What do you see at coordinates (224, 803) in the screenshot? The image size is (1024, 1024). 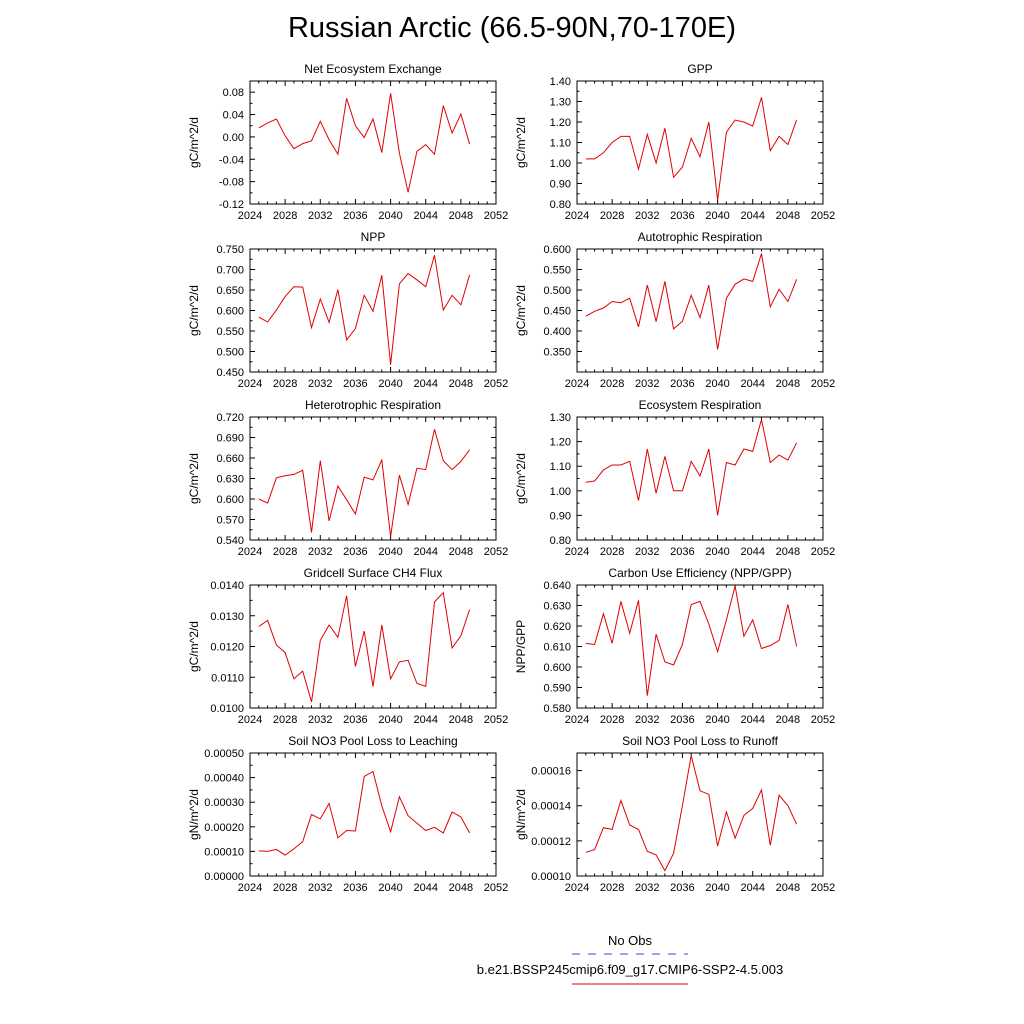 I see `y-tick-label: 0.00030` at bounding box center [224, 803].